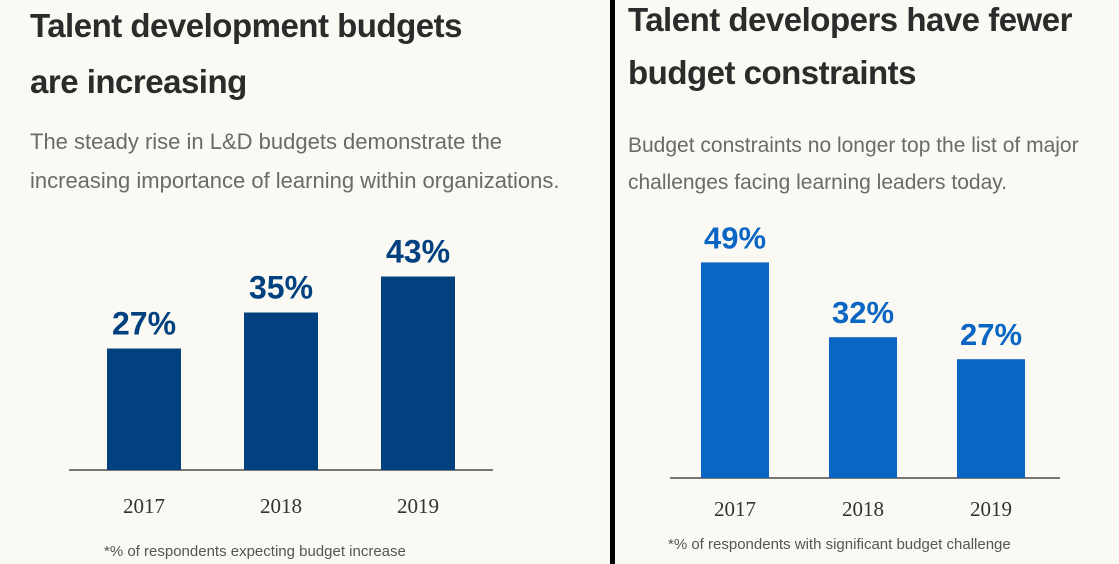 This screenshot has height=564, width=1119. What do you see at coordinates (863, 509) in the screenshot?
I see `right-tick-label-2018: 2018` at bounding box center [863, 509].